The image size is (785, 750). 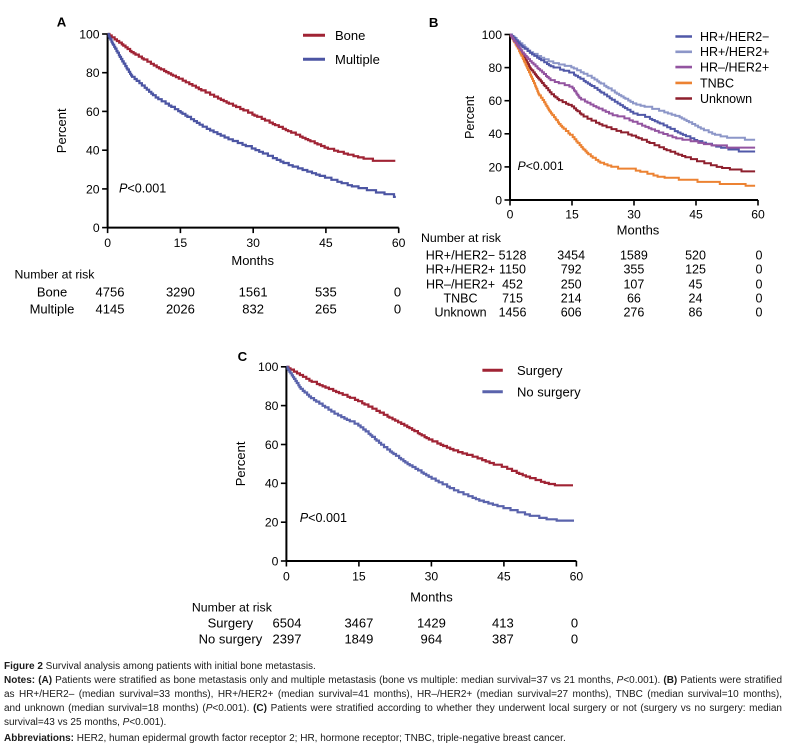 What do you see at coordinates (696, 299) in the screenshot?
I see `svg-text: 24` at bounding box center [696, 299].